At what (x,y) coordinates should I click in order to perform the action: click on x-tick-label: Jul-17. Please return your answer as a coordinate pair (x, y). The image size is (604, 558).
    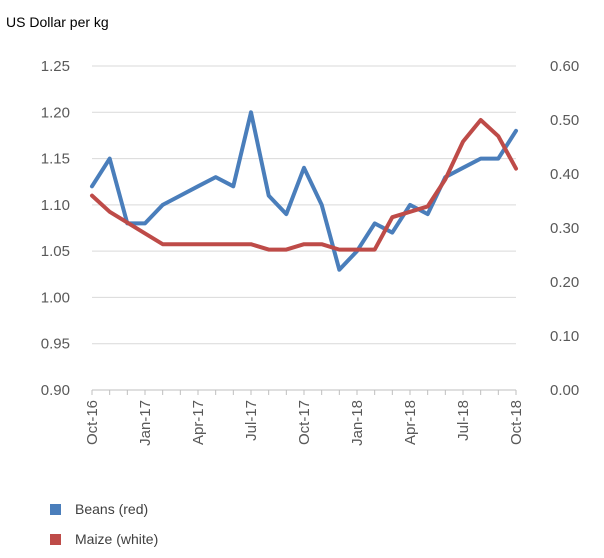
    Looking at the image, I should click on (251, 420).